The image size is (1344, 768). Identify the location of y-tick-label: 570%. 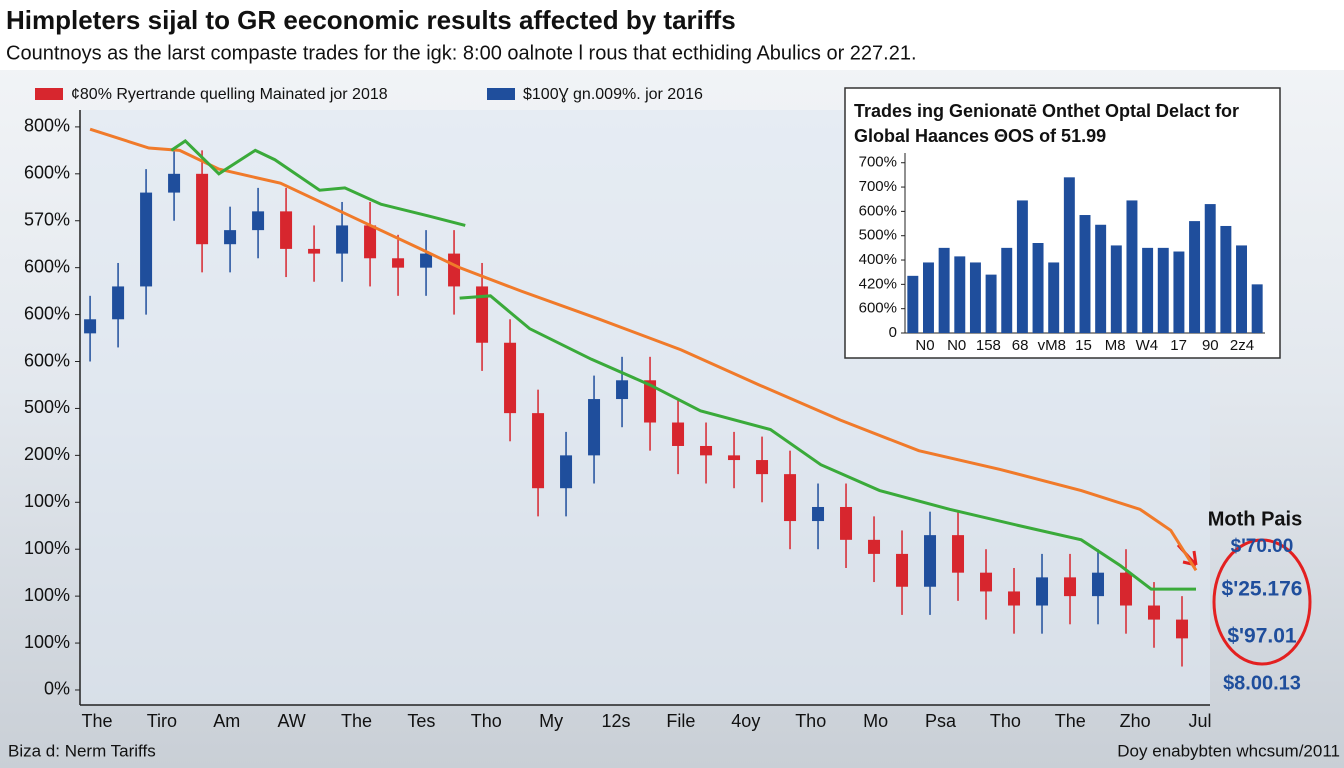
(47, 219).